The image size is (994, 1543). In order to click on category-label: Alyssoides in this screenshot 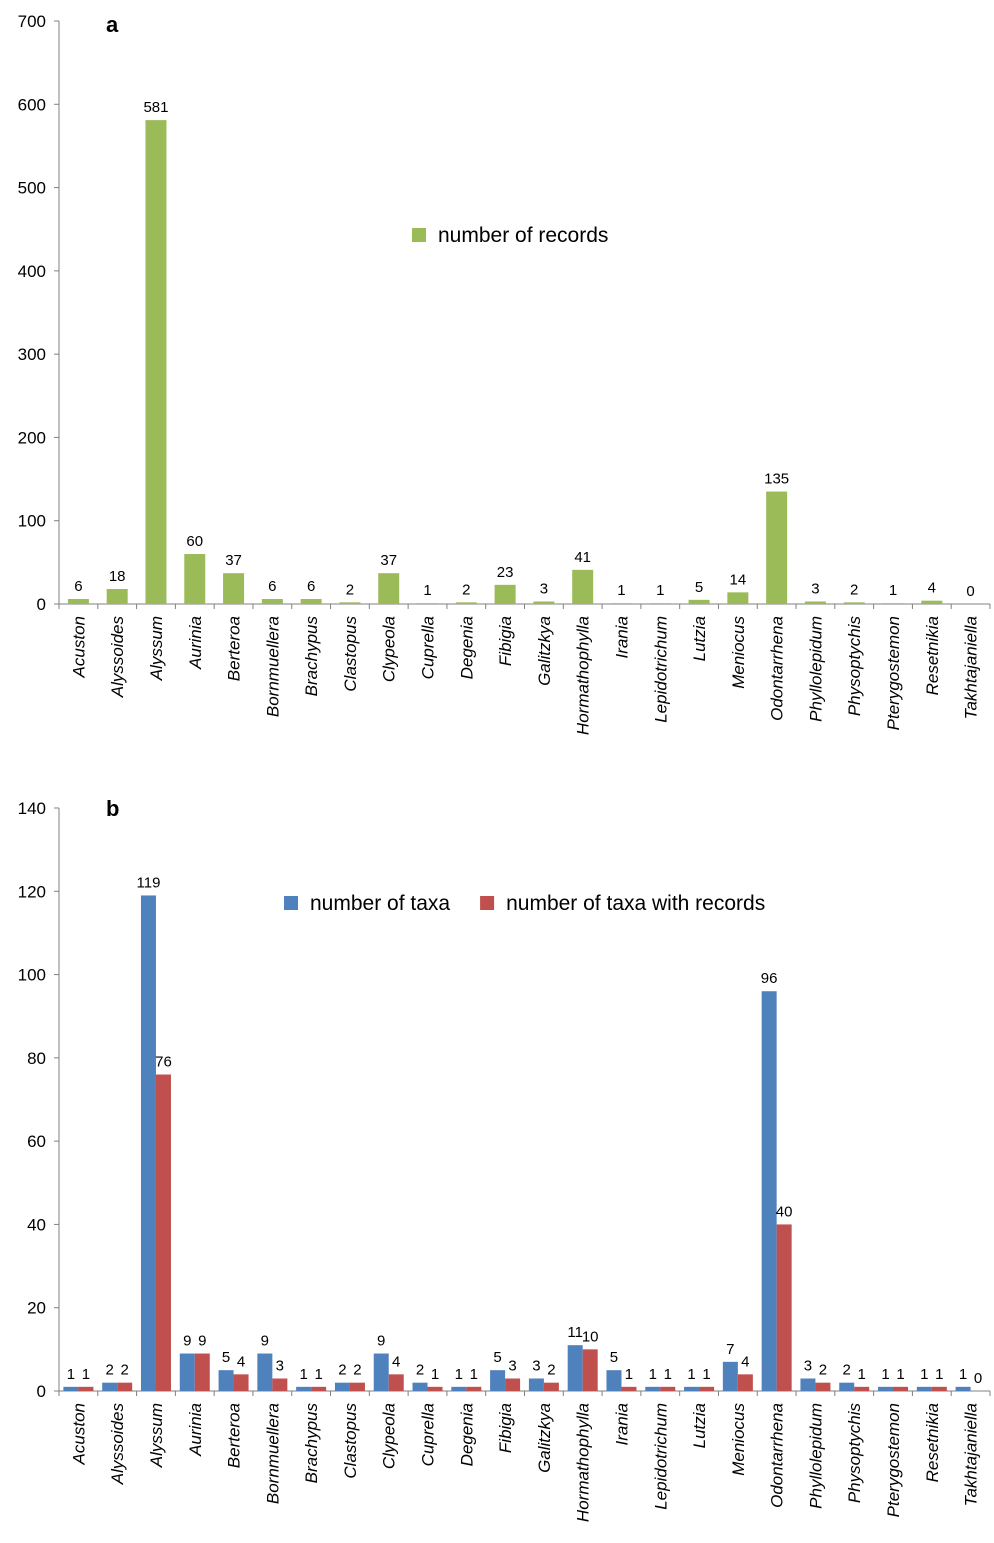, I will do `click(117, 1444)`.